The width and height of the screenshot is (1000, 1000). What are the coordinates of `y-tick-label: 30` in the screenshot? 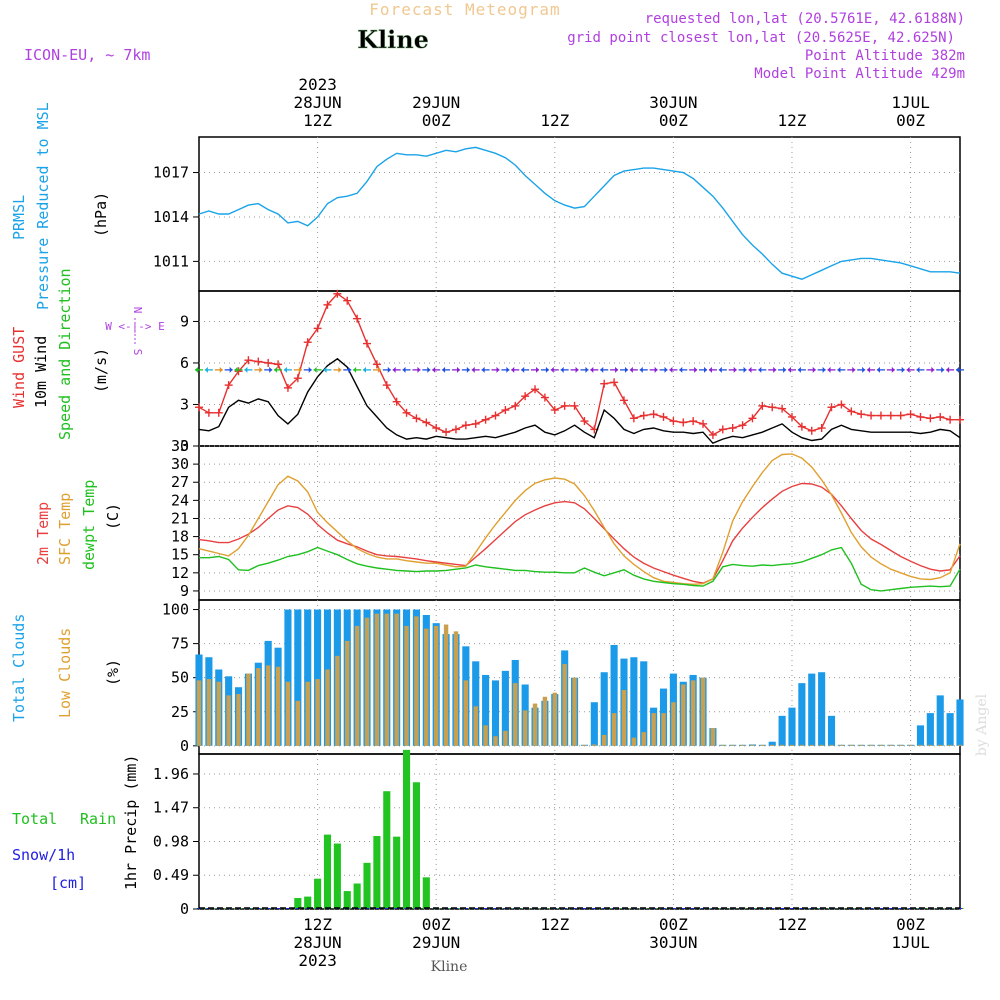 It's located at (180, 464).